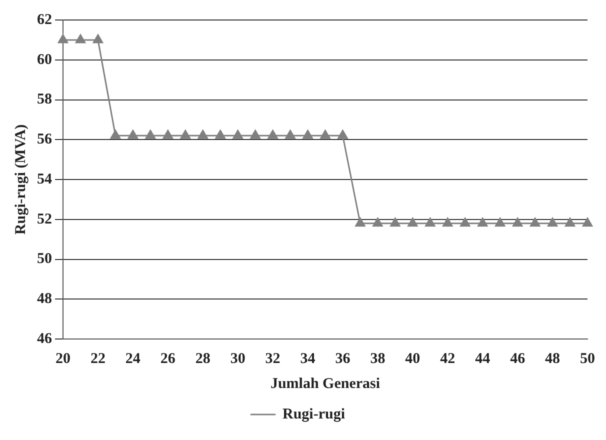 This screenshot has height=440, width=606. What do you see at coordinates (44, 219) in the screenshot?
I see `y-tick-label: 52` at bounding box center [44, 219].